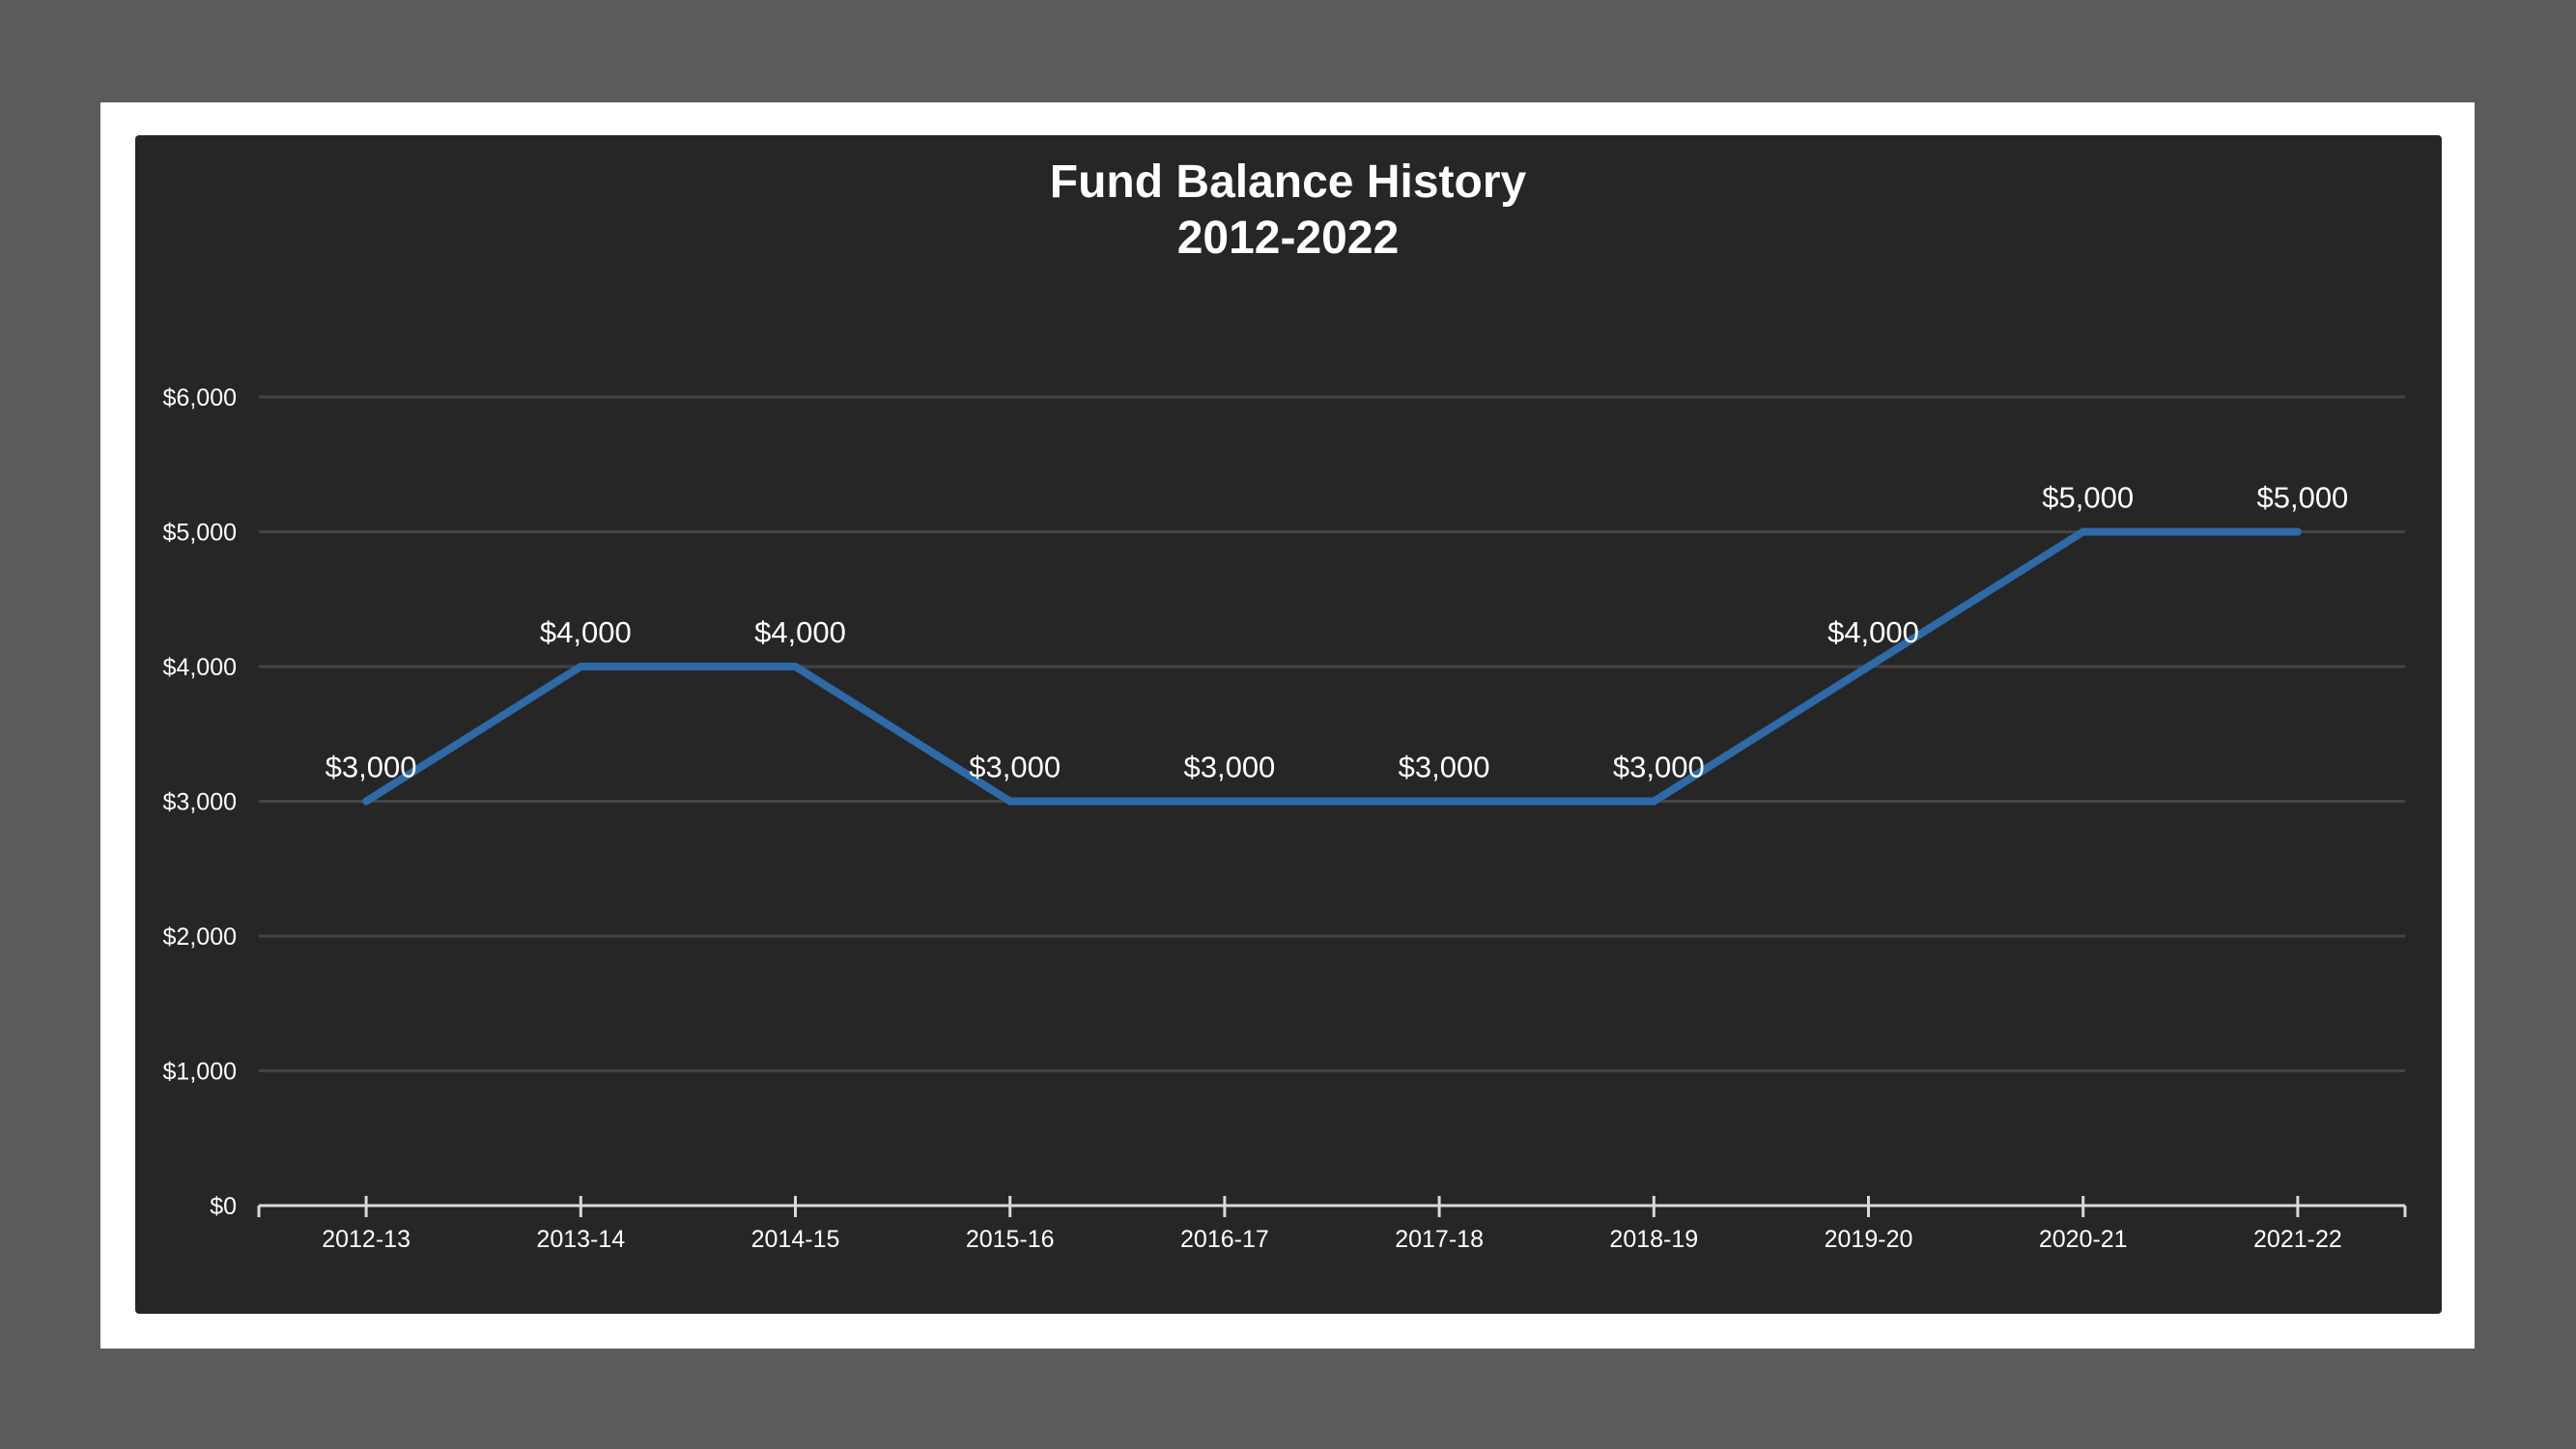 Image resolution: width=2576 pixels, height=1449 pixels. I want to click on x-tick-label: 2016-17, so click(1224, 1239).